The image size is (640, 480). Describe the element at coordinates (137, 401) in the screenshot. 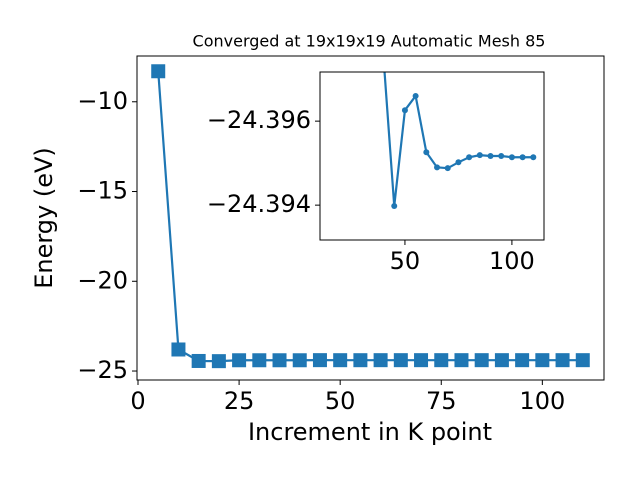

I see `x-tick-label: 0` at that location.